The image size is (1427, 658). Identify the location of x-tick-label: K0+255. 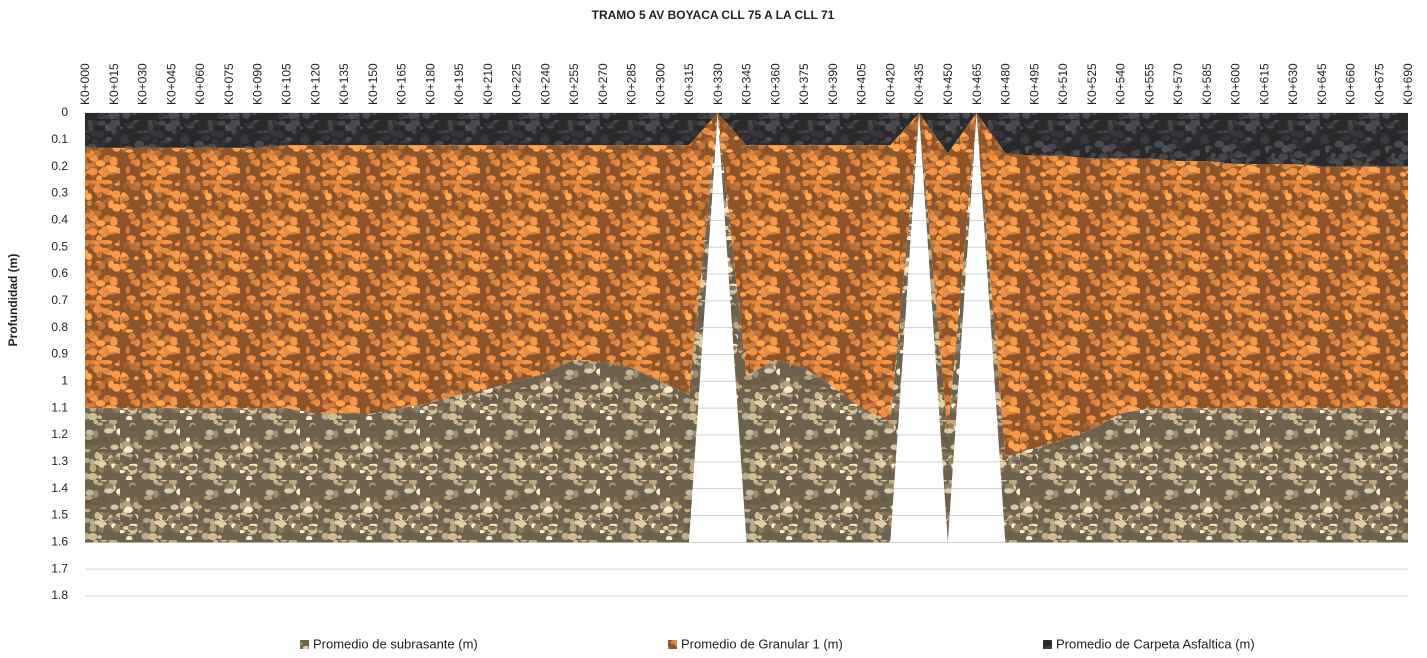
(574, 84).